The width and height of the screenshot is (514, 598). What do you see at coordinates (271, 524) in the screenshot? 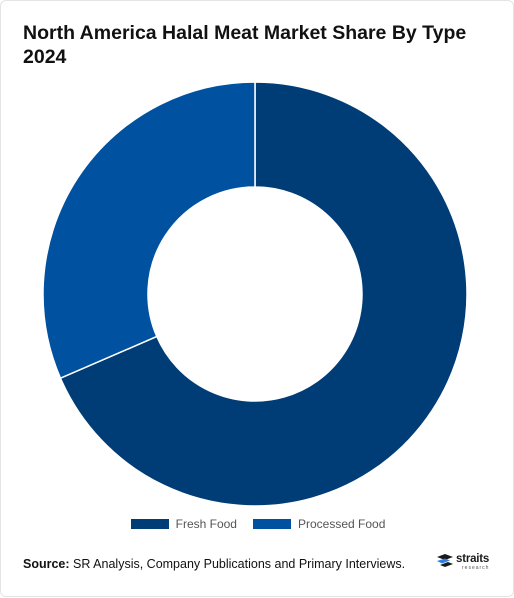
I see `legend-swatch-processed-food` at bounding box center [271, 524].